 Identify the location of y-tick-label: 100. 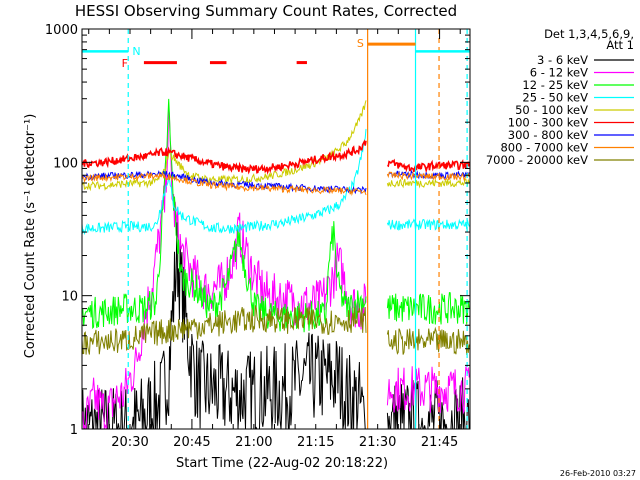
(65, 163).